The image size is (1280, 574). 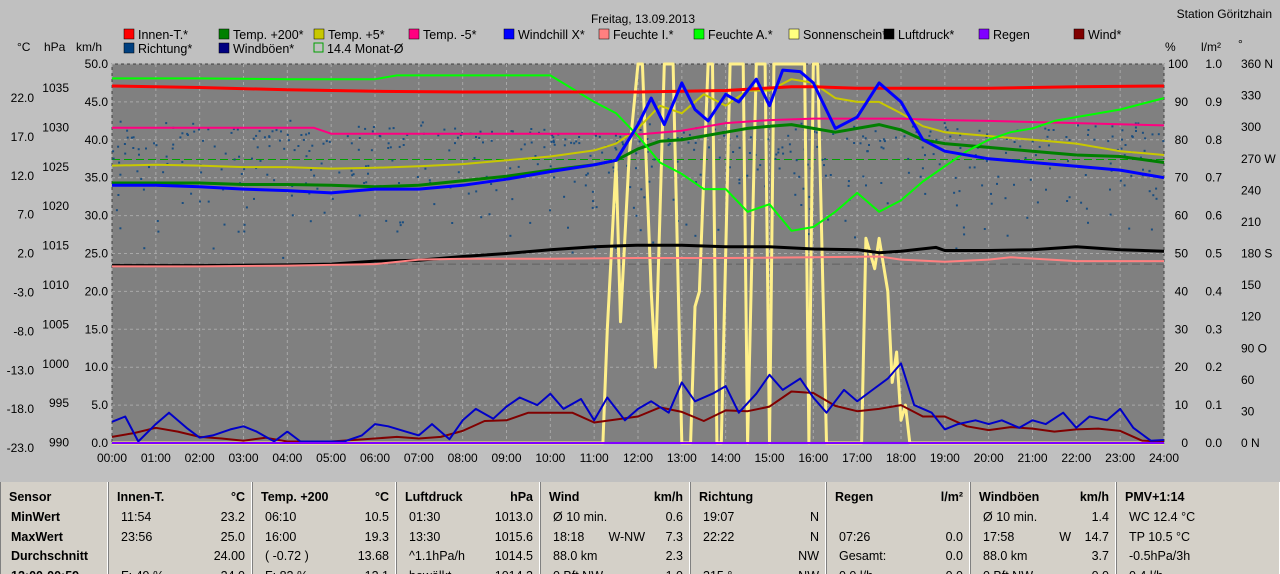 I want to click on temp-tick-label: 12.0, so click(x=23, y=176).